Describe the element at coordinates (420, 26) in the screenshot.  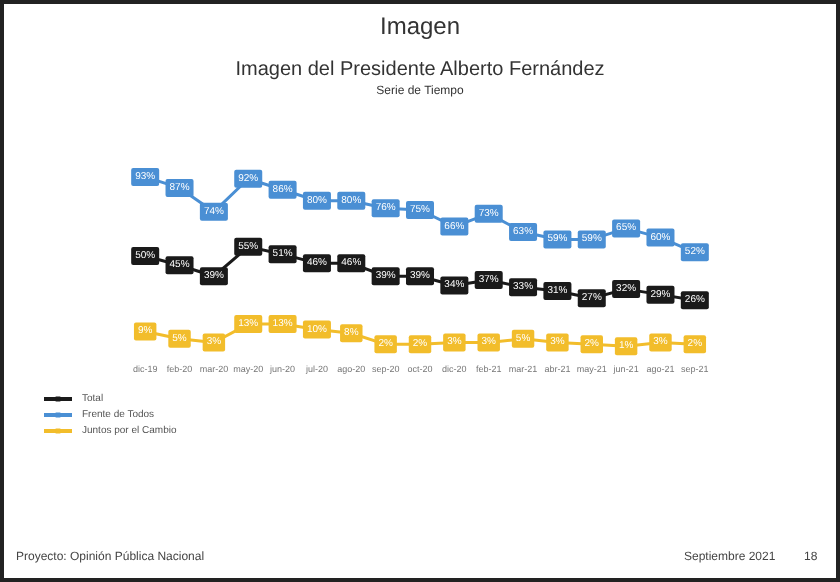
I see `text: Imagen` at that location.